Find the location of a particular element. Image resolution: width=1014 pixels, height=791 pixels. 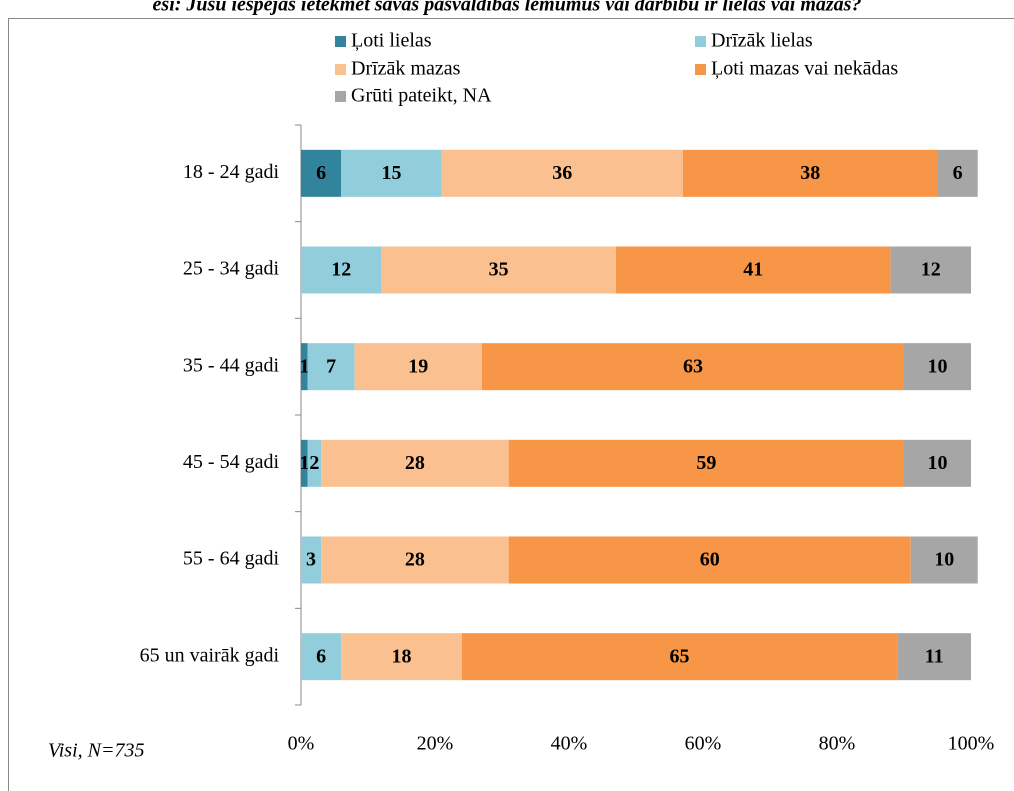

data-label: 18 is located at coordinates (402, 656).